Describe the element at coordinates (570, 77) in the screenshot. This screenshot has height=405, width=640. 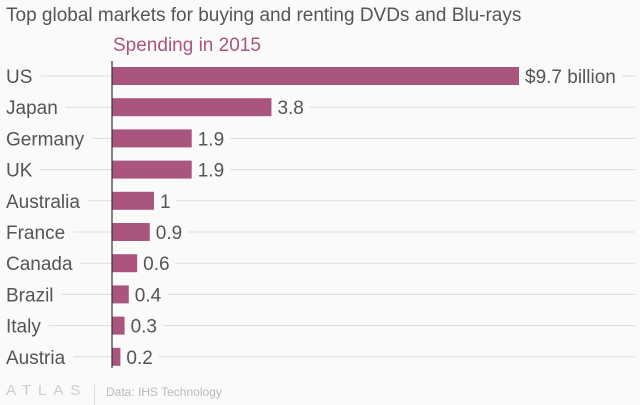
I see `data-label: $9.7 billion` at that location.